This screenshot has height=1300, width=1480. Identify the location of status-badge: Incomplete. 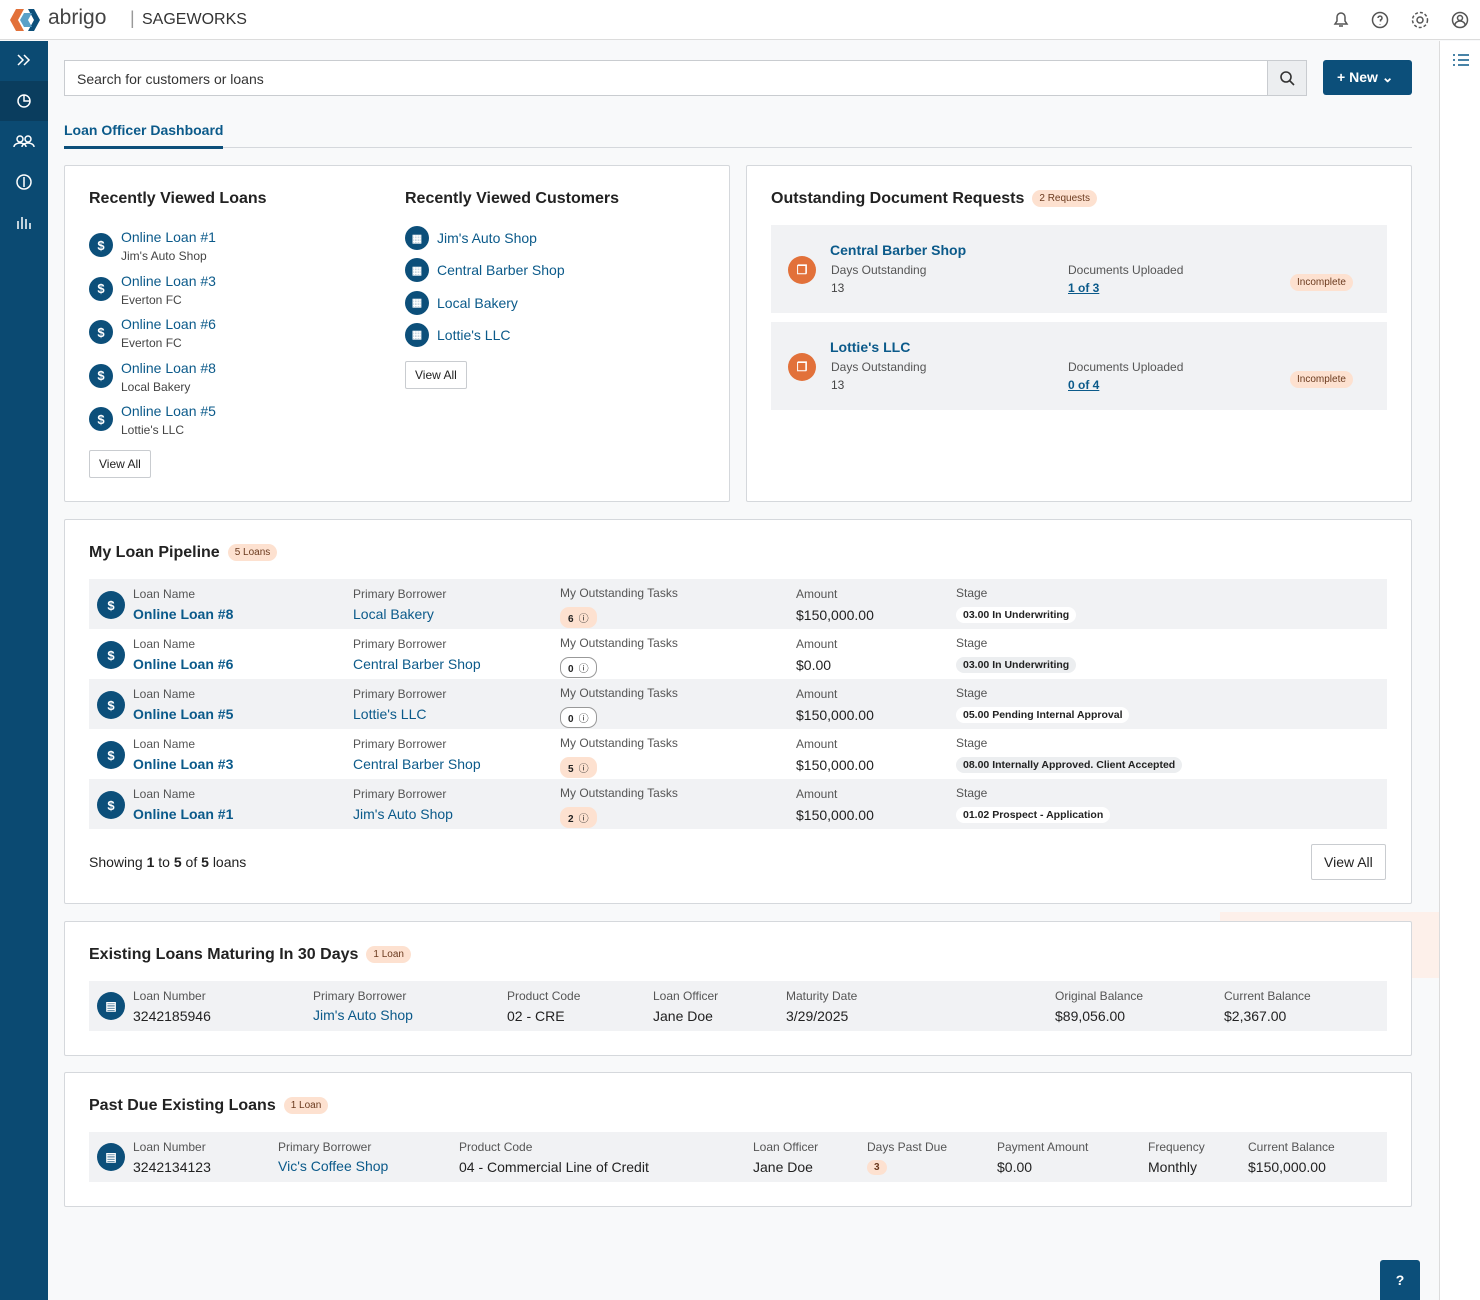
(1321, 379).